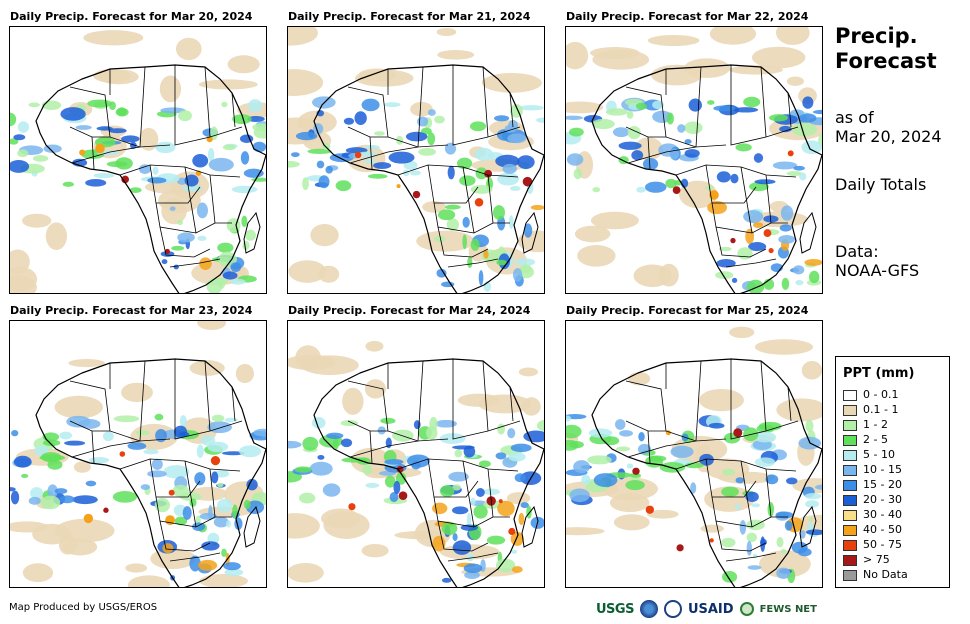 The height and width of the screenshot is (624, 970). Describe the element at coordinates (788, 609) in the screenshot. I see `fews-net-logo: FEWS NET` at that location.